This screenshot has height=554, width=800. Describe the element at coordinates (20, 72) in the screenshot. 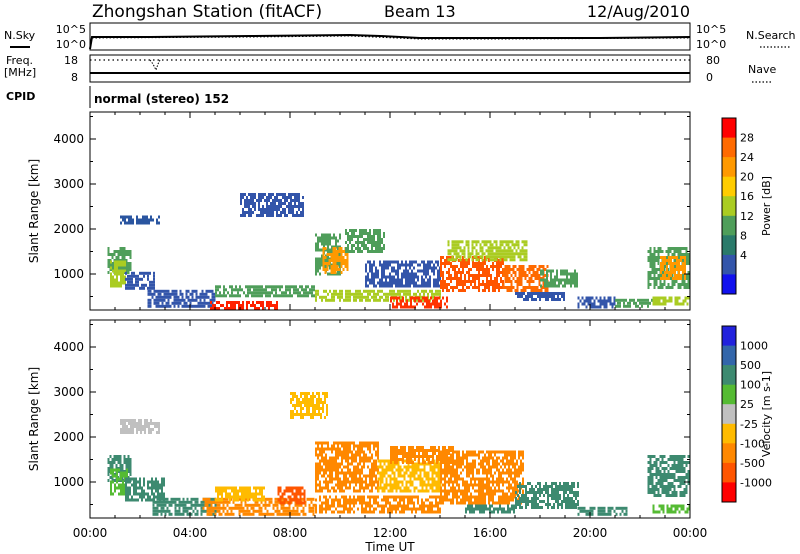

I see `freq-label-line2: [MHz]` at that location.